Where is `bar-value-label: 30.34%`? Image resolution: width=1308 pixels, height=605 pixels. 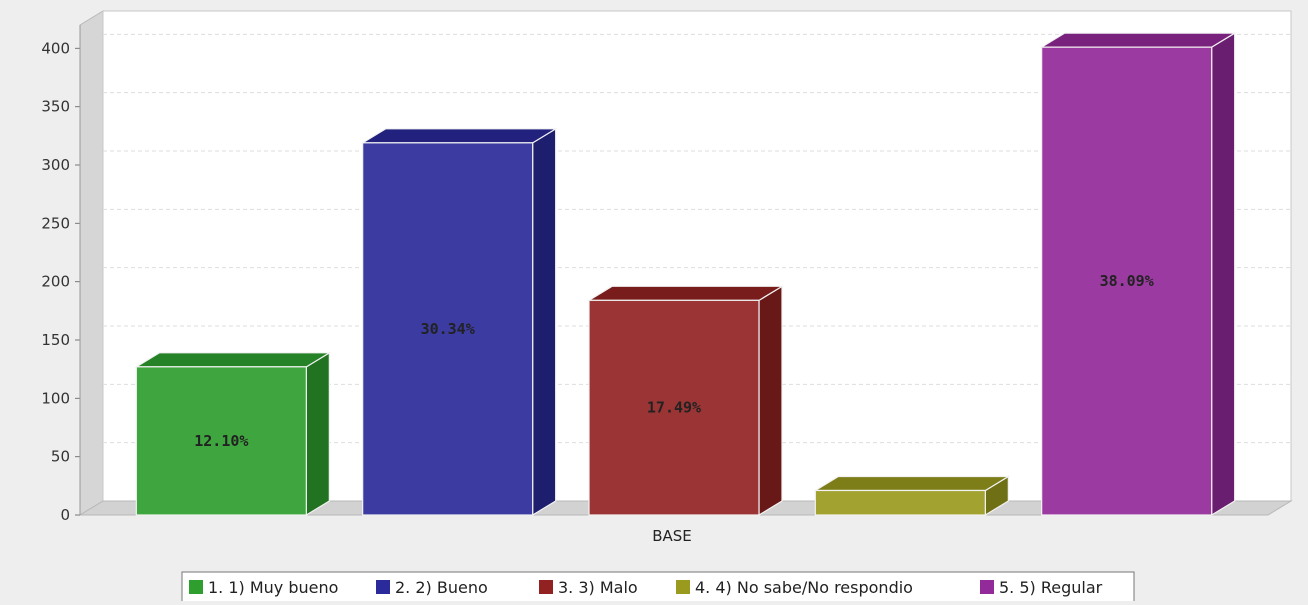 bar-value-label: 30.34% is located at coordinates (448, 329).